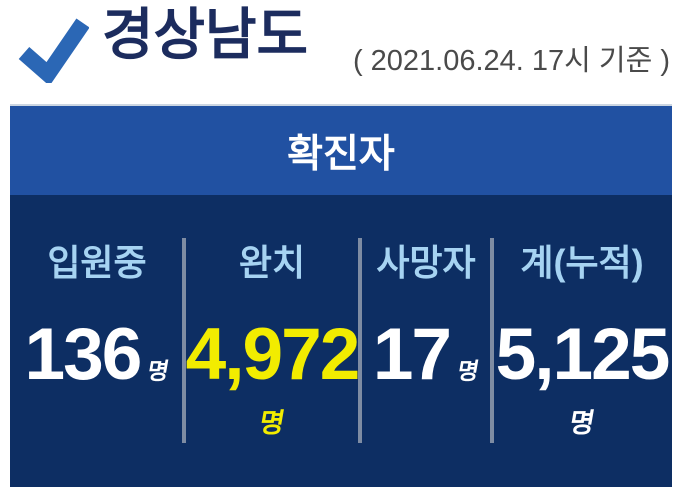 This screenshot has height=495, width=680. I want to click on stat-value: 4,972, so click(273, 355).